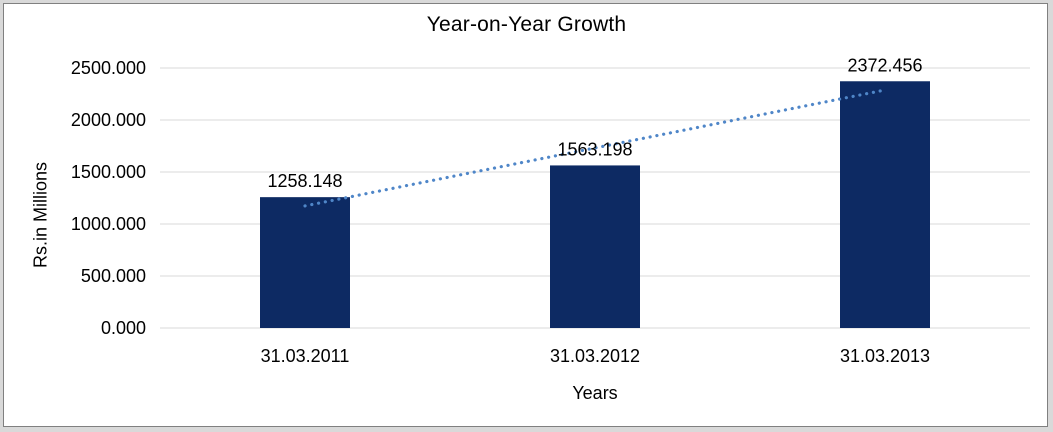  Describe the element at coordinates (526, 24) in the screenshot. I see `chart-title: Year-on-Year Growth` at that location.